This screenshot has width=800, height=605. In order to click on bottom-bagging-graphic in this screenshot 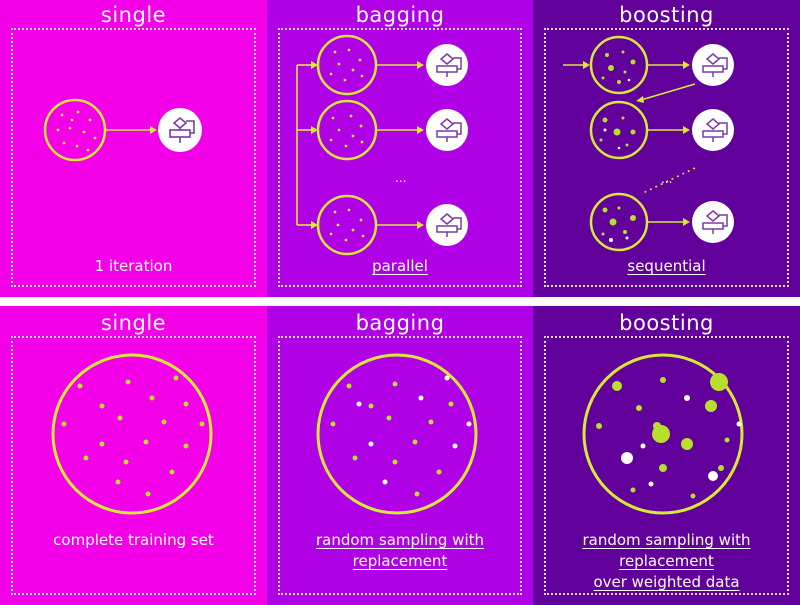, I will do `click(397, 434)`.